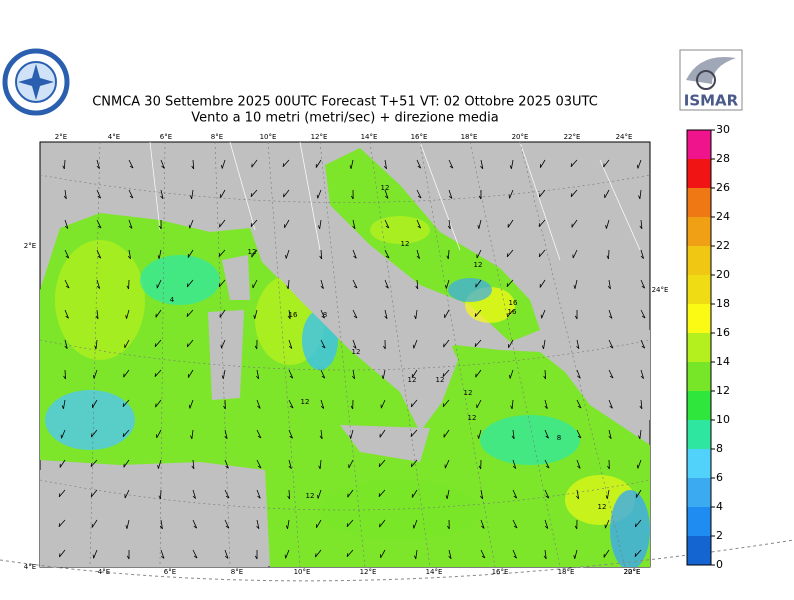 The width and height of the screenshot is (794, 600). What do you see at coordinates (719, 535) in the screenshot?
I see `colorbar-label: 2` at bounding box center [719, 535].